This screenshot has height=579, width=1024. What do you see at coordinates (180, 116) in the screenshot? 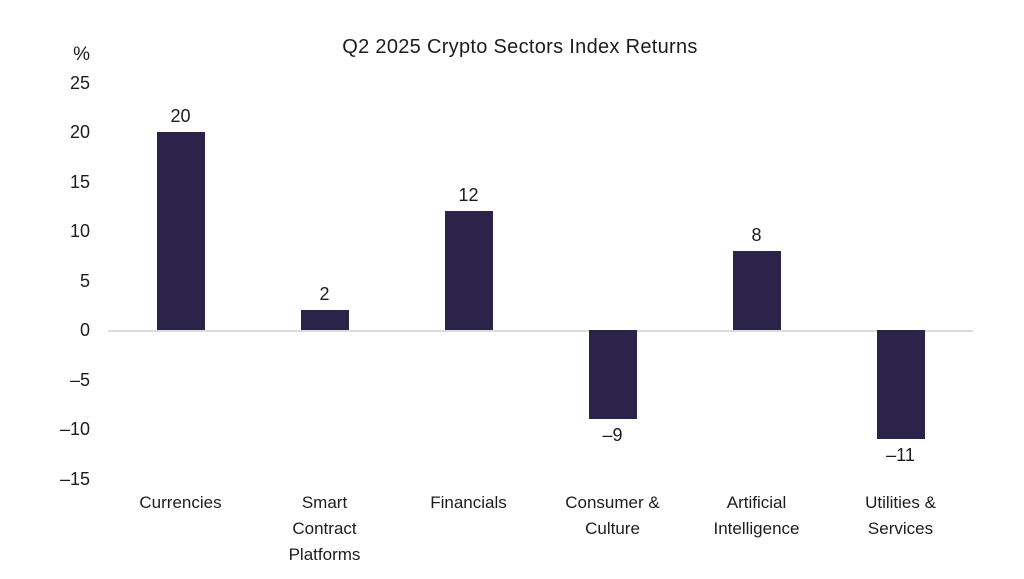
I see `bar-value-label: 20` at bounding box center [180, 116].